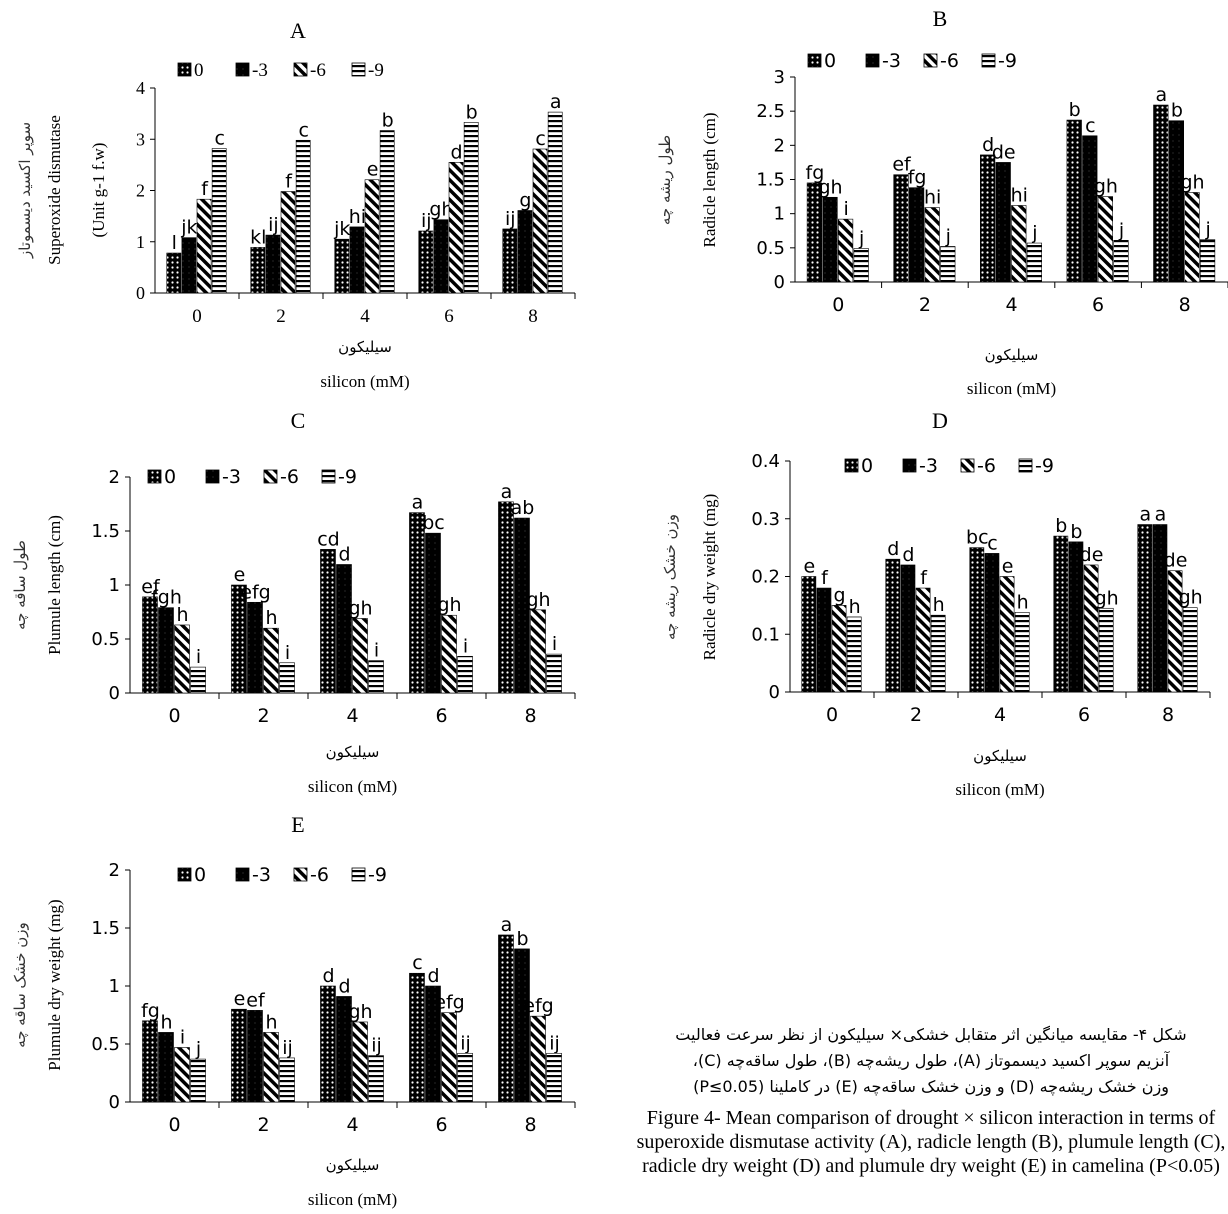 Image resolution: width=1228 pixels, height=1214 pixels. Describe the element at coordinates (977, 538) in the screenshot. I see `data-label: bc` at that location.